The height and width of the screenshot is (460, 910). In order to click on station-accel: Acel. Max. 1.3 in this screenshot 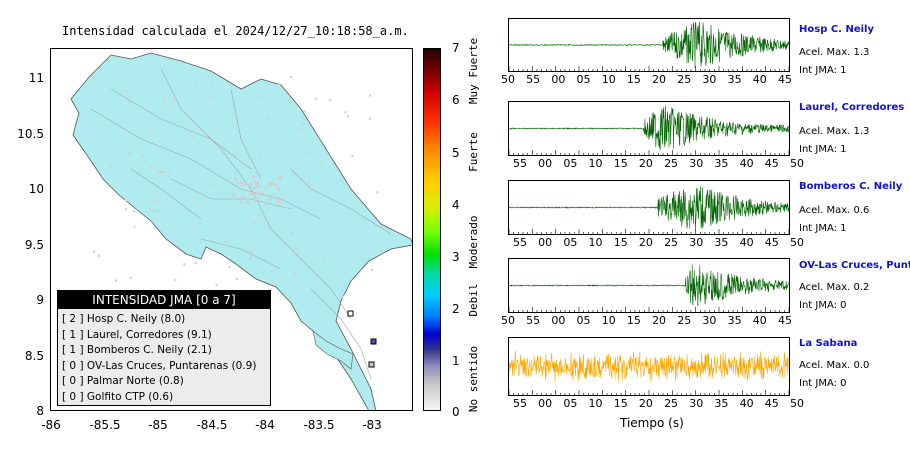, I will do `click(834, 52)`.